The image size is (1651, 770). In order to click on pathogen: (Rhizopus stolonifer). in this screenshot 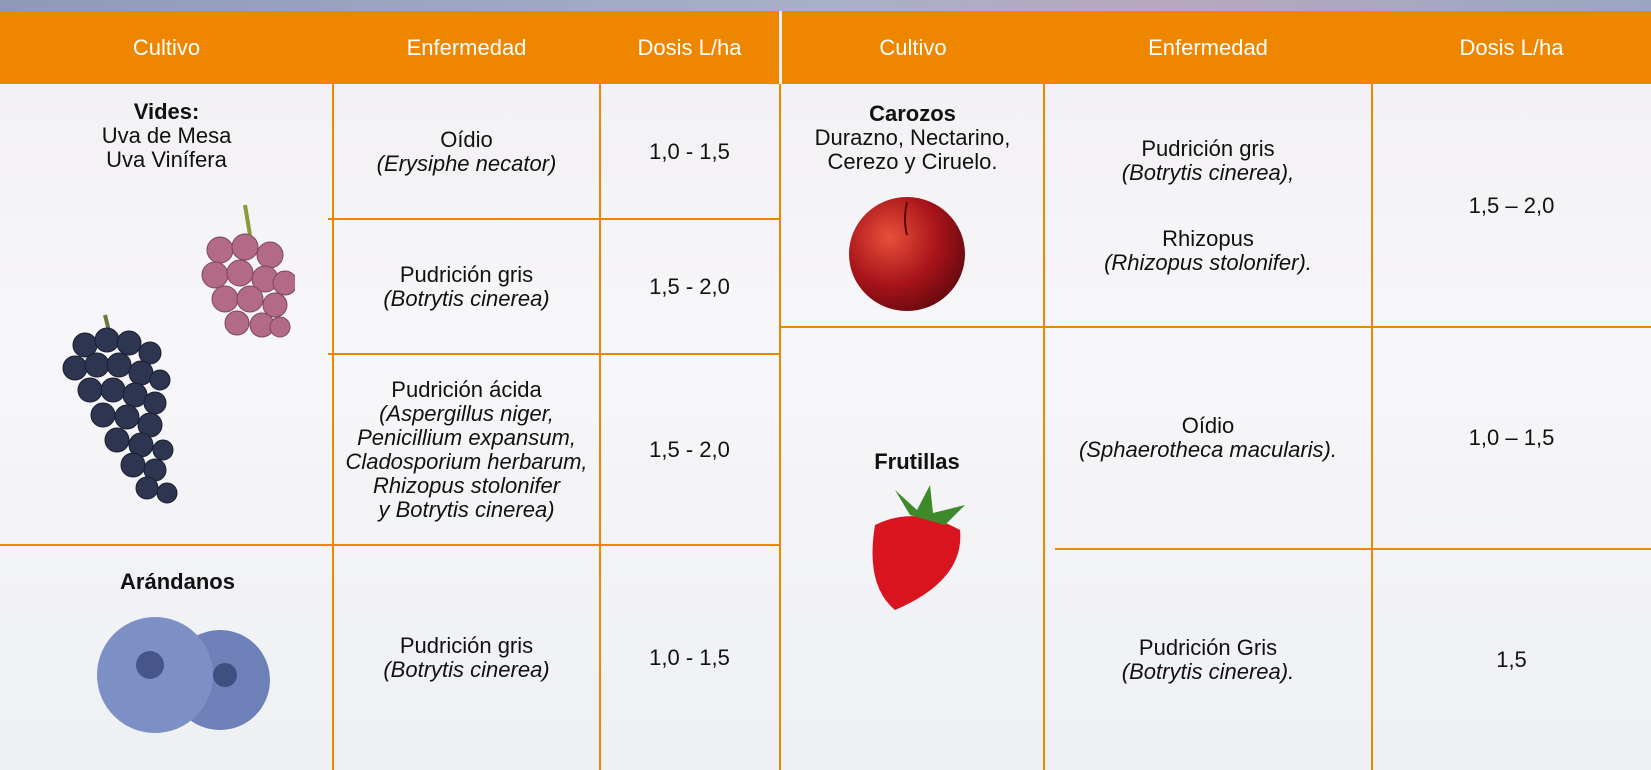, I will do `click(1208, 262)`.